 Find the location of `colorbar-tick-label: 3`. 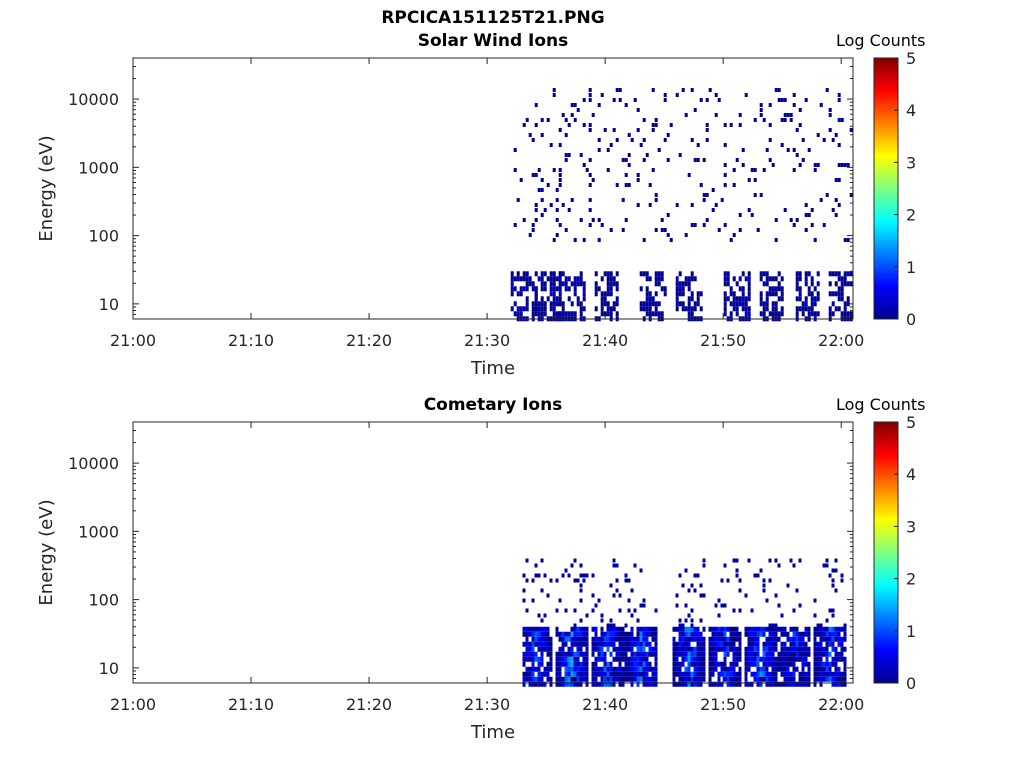

colorbar-tick-label: 3 is located at coordinates (911, 162).